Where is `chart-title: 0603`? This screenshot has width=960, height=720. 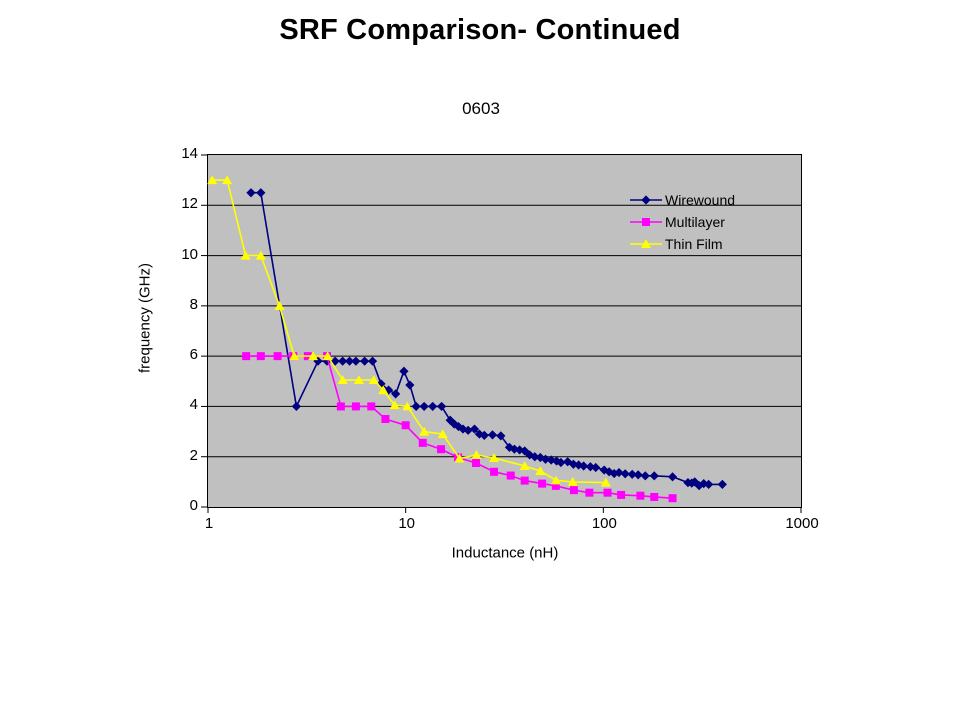 chart-title: 0603 is located at coordinates (481, 108).